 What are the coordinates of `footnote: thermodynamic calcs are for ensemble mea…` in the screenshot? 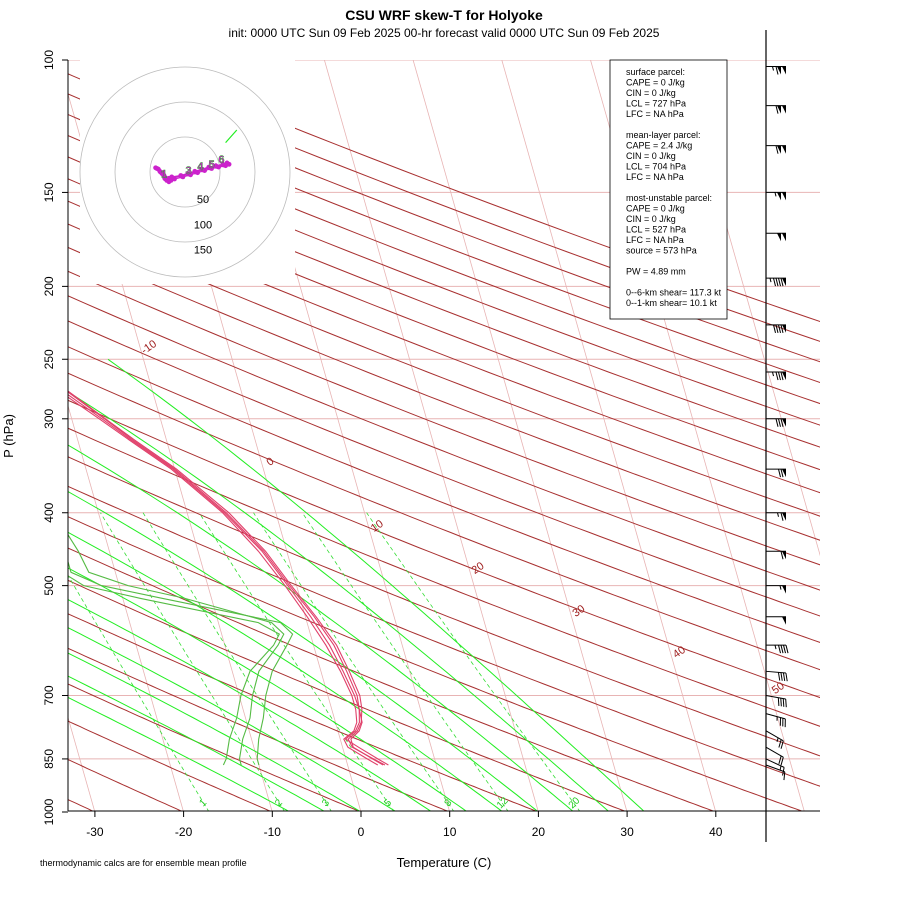 It's located at (143, 863).